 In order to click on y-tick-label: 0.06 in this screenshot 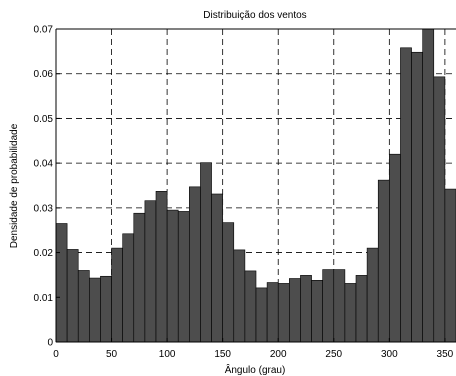, I will do `click(44, 74)`.